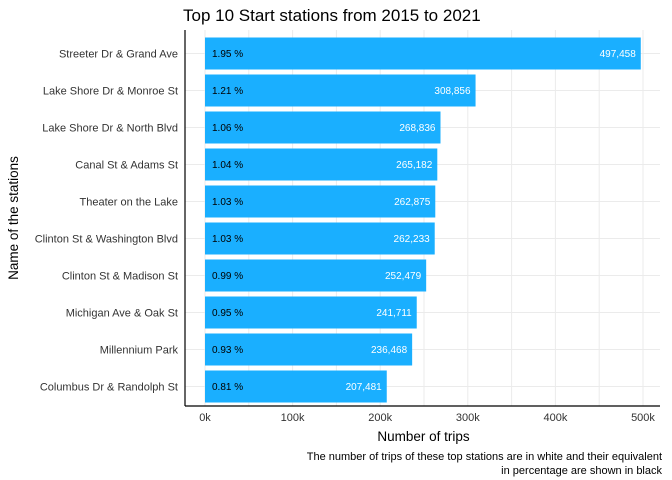  Describe the element at coordinates (364, 387) in the screenshot. I see `value-label: 207,481` at that location.